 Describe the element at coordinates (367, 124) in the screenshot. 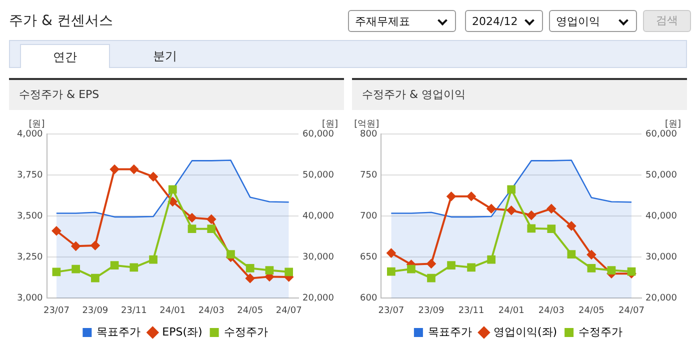

I see `y-axis-title: [억원]` at that location.